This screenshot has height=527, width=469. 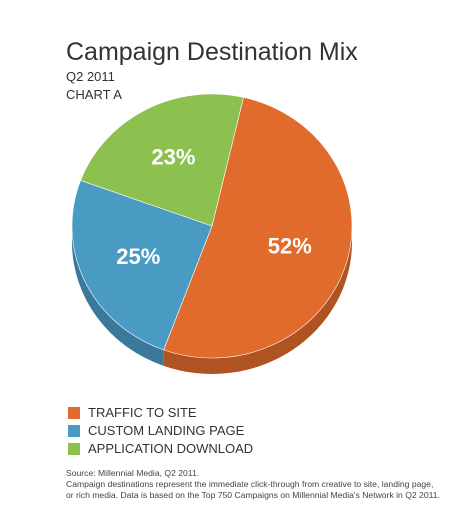 I want to click on legend-label-traffic-to-site: TRAFFIC TO SITE, so click(x=142, y=412).